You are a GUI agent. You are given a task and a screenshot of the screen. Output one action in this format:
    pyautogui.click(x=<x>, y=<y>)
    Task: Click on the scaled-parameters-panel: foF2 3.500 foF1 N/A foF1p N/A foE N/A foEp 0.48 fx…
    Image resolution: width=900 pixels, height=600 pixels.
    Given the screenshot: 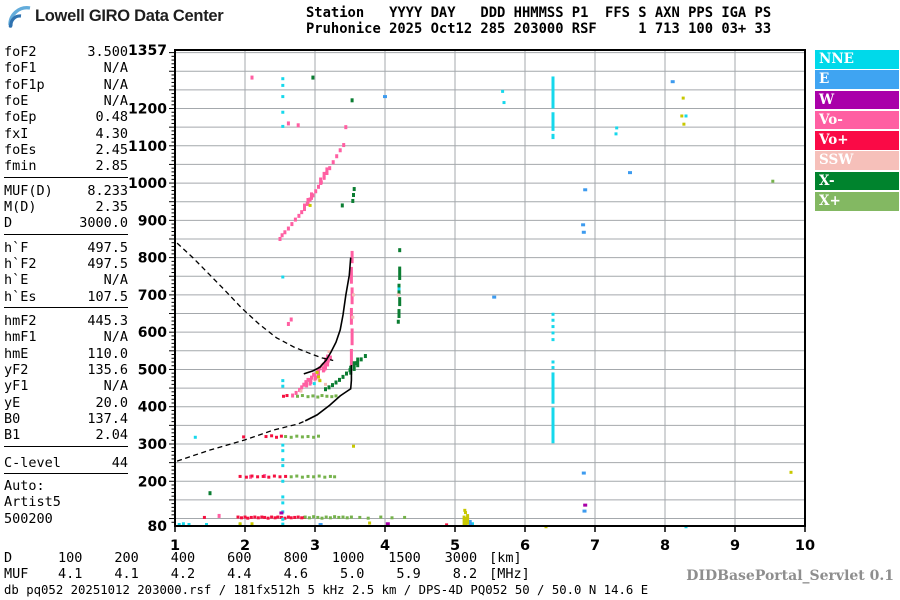 What is the action you would take?
    pyautogui.click(x=66, y=285)
    